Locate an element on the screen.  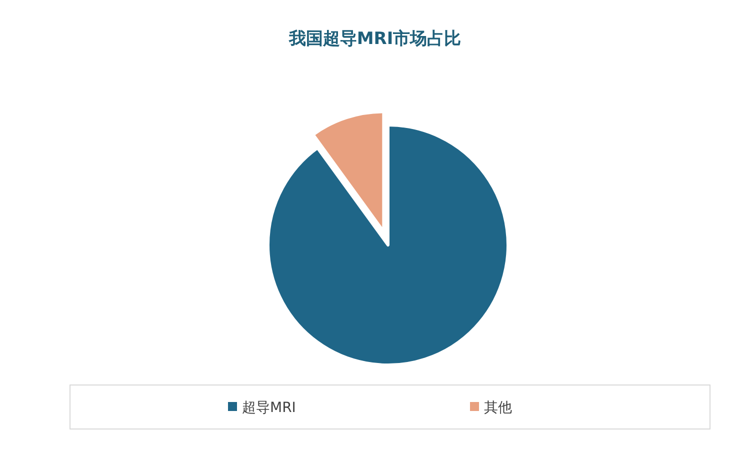
legend-label: 其他 is located at coordinates (498, 408).